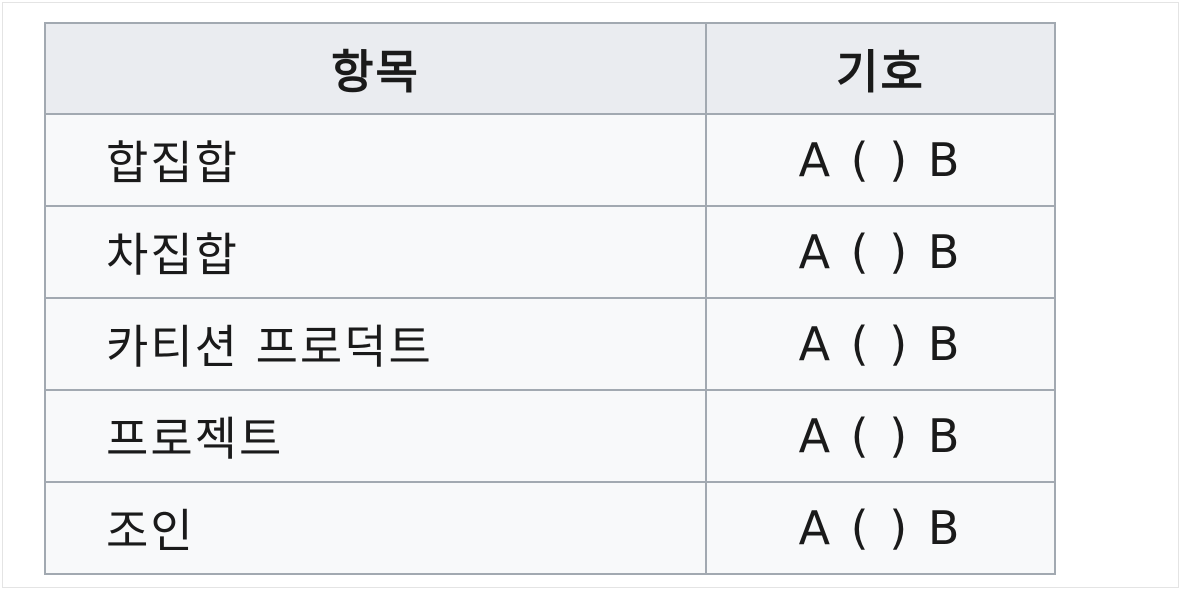  Describe the element at coordinates (375, 160) in the screenshot. I see `row-item-cell: 합집합` at that location.